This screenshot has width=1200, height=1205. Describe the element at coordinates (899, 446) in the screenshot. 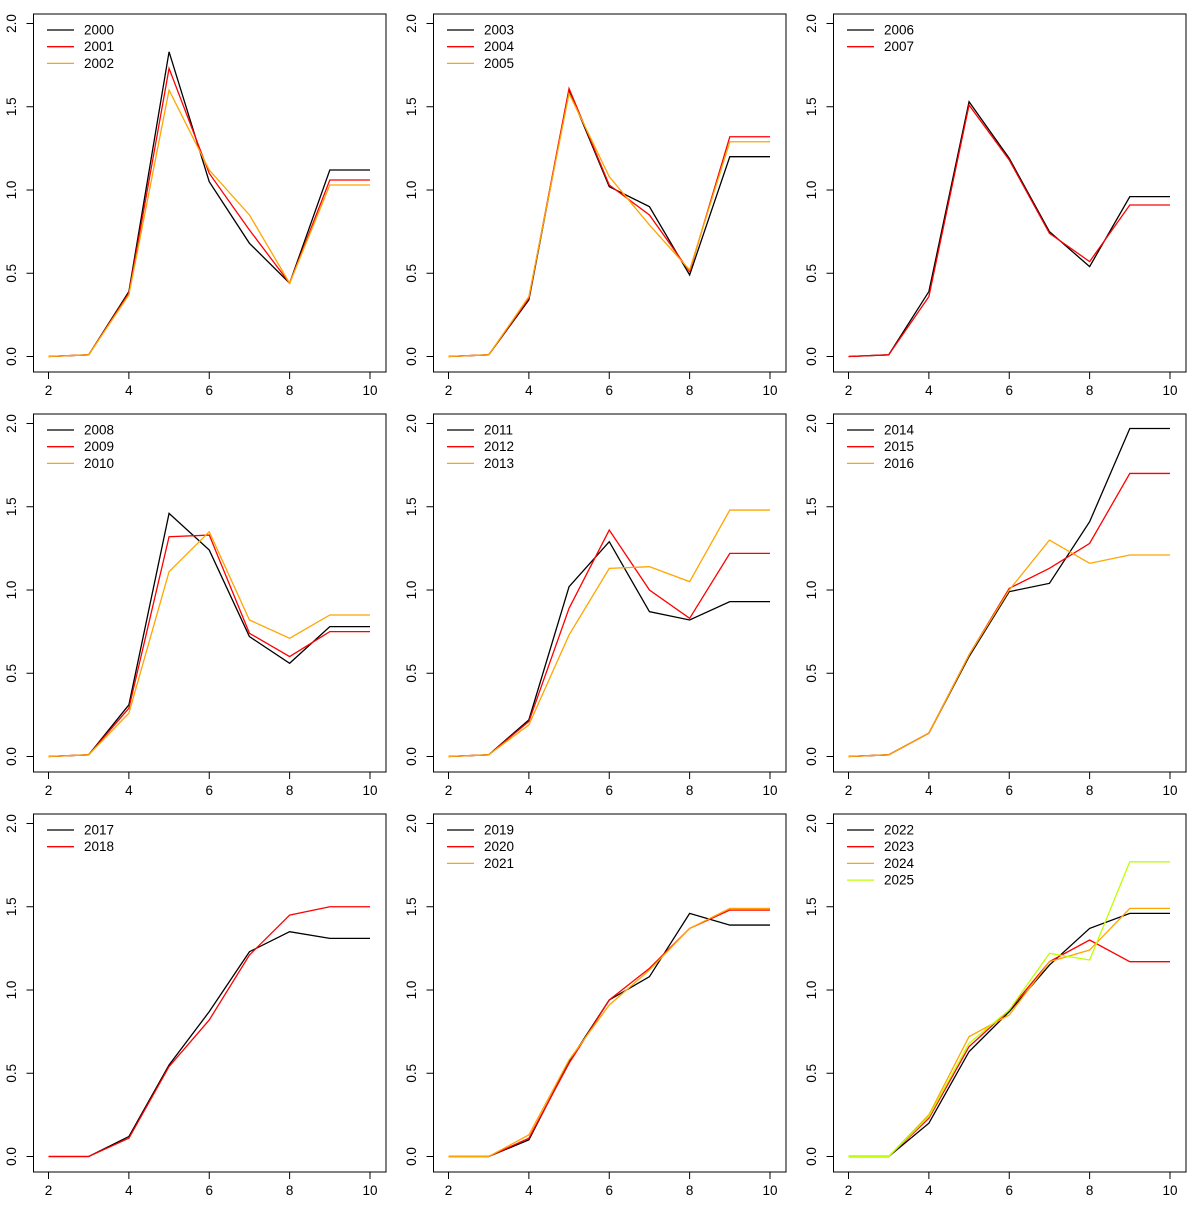

I see `legend-label-2015: 2015` at that location.